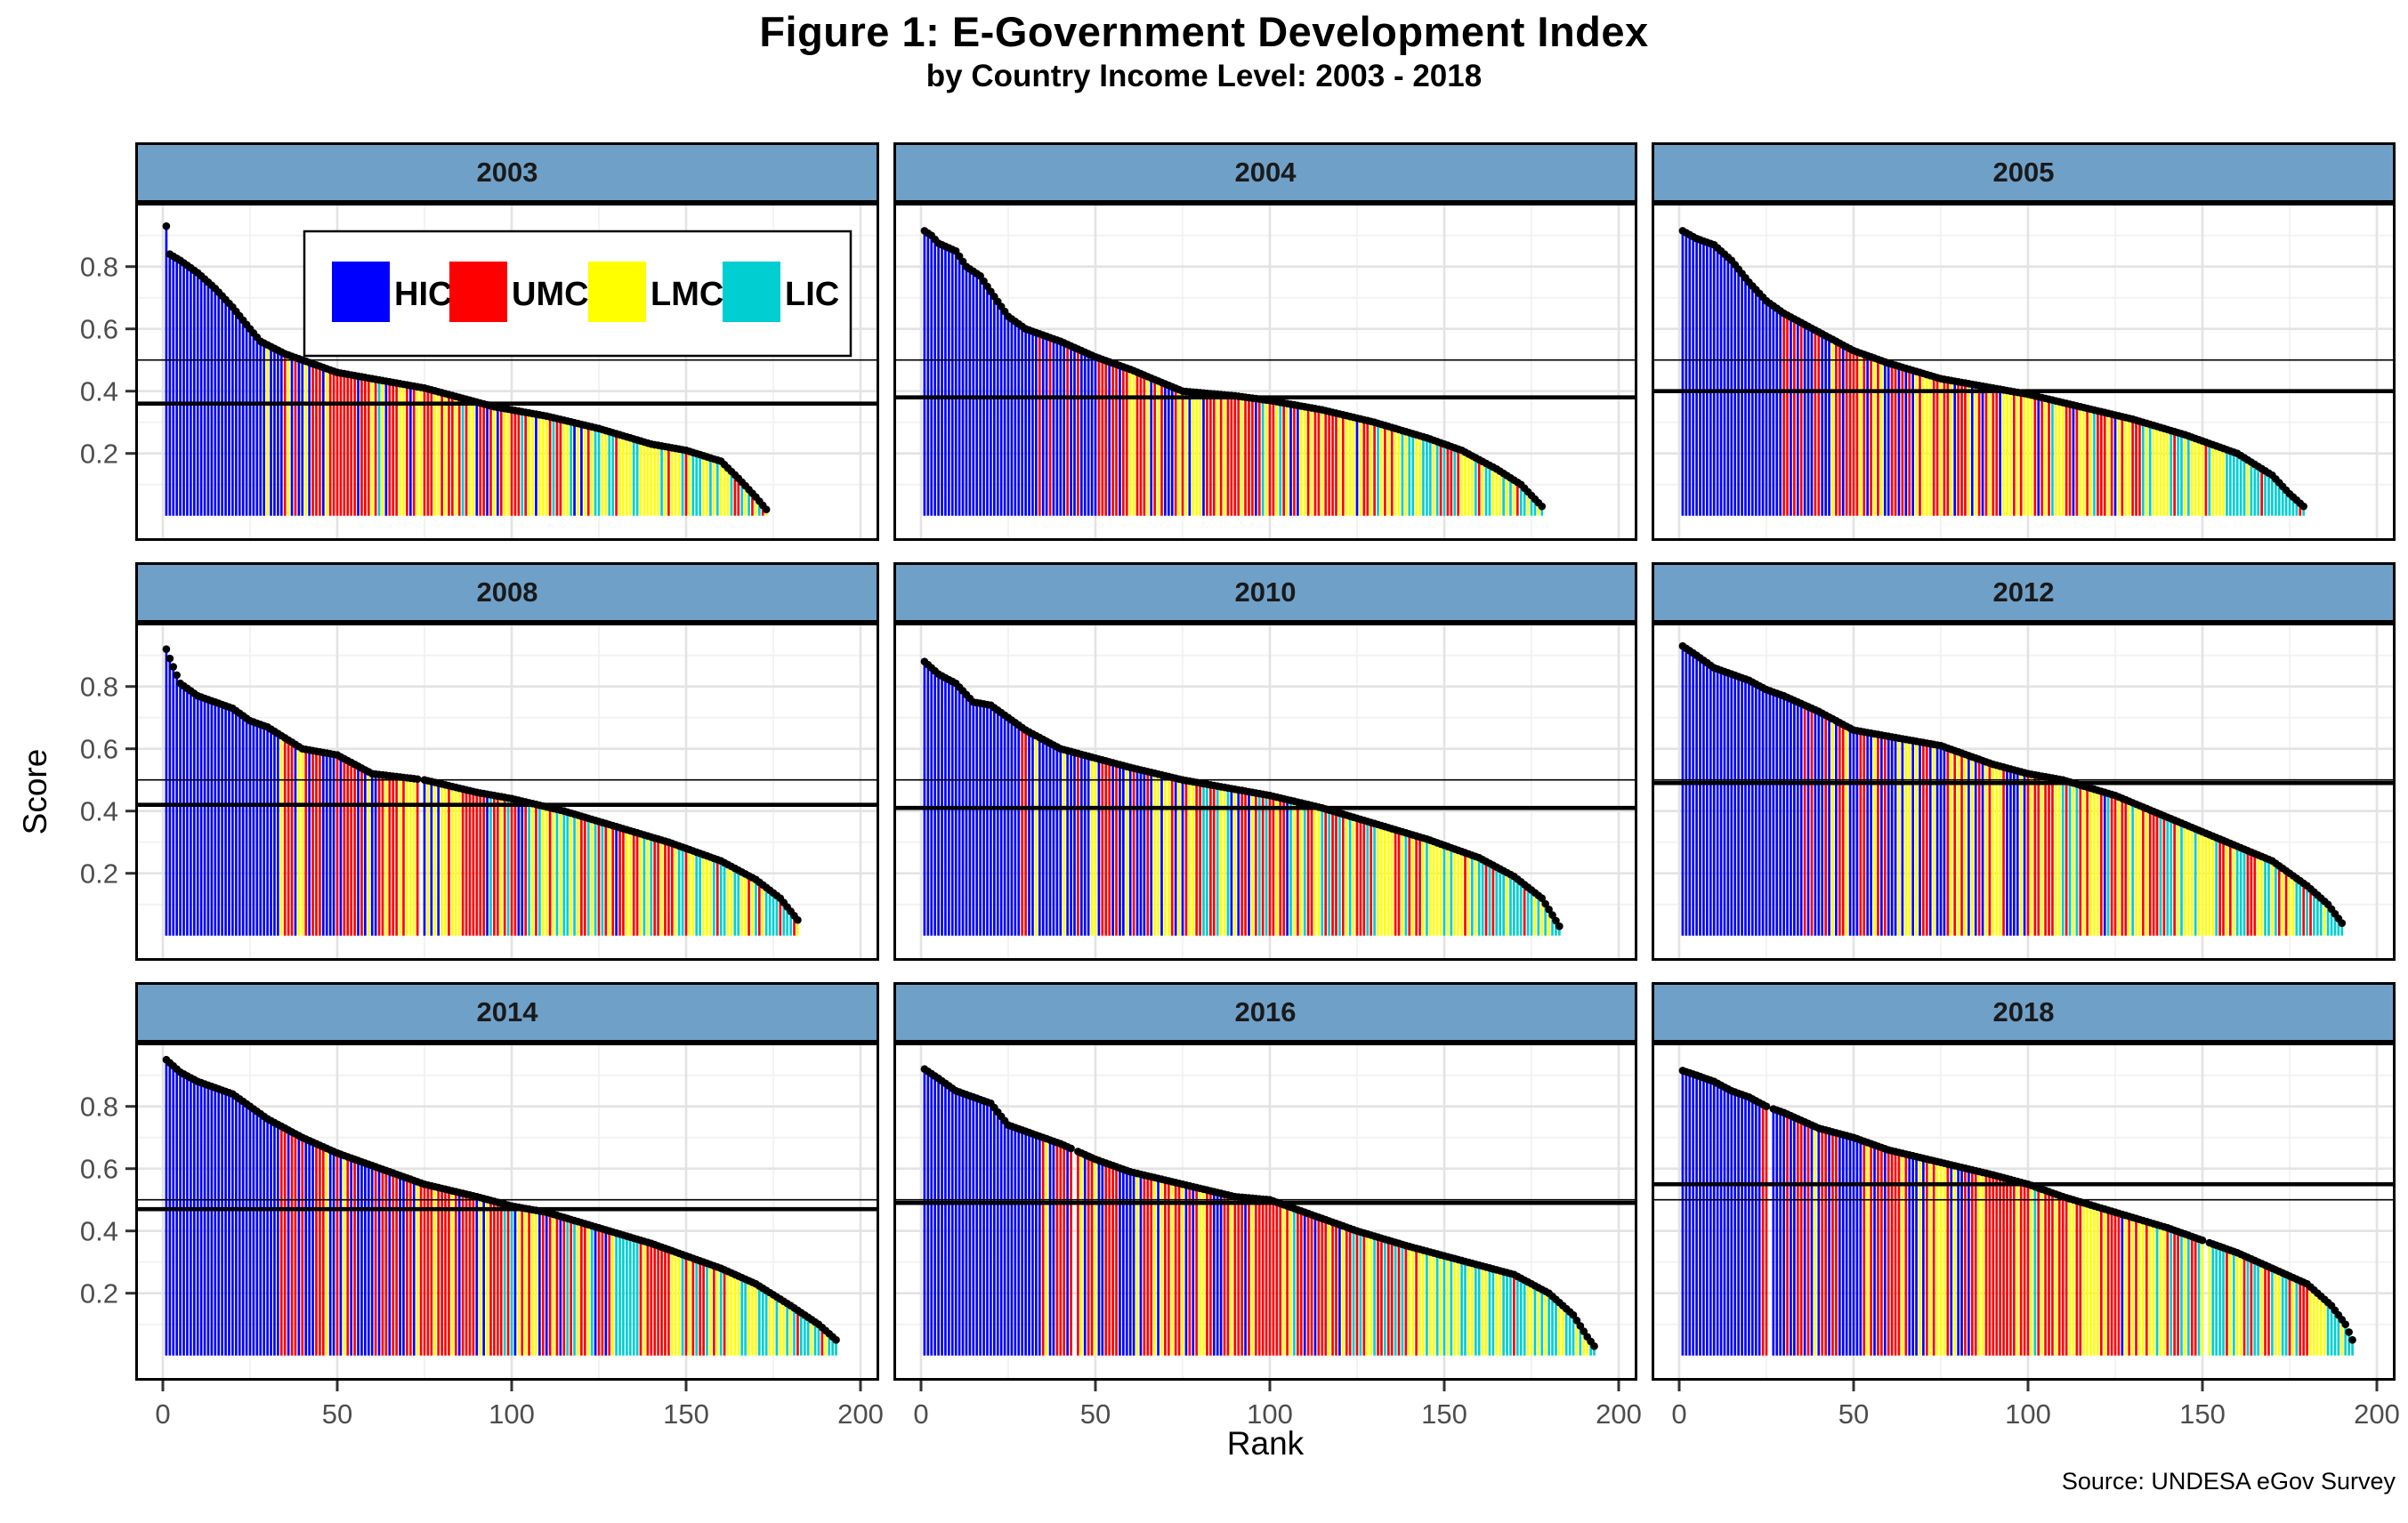  Describe the element at coordinates (1266, 1443) in the screenshot. I see `x-axis-title: Rank` at that location.